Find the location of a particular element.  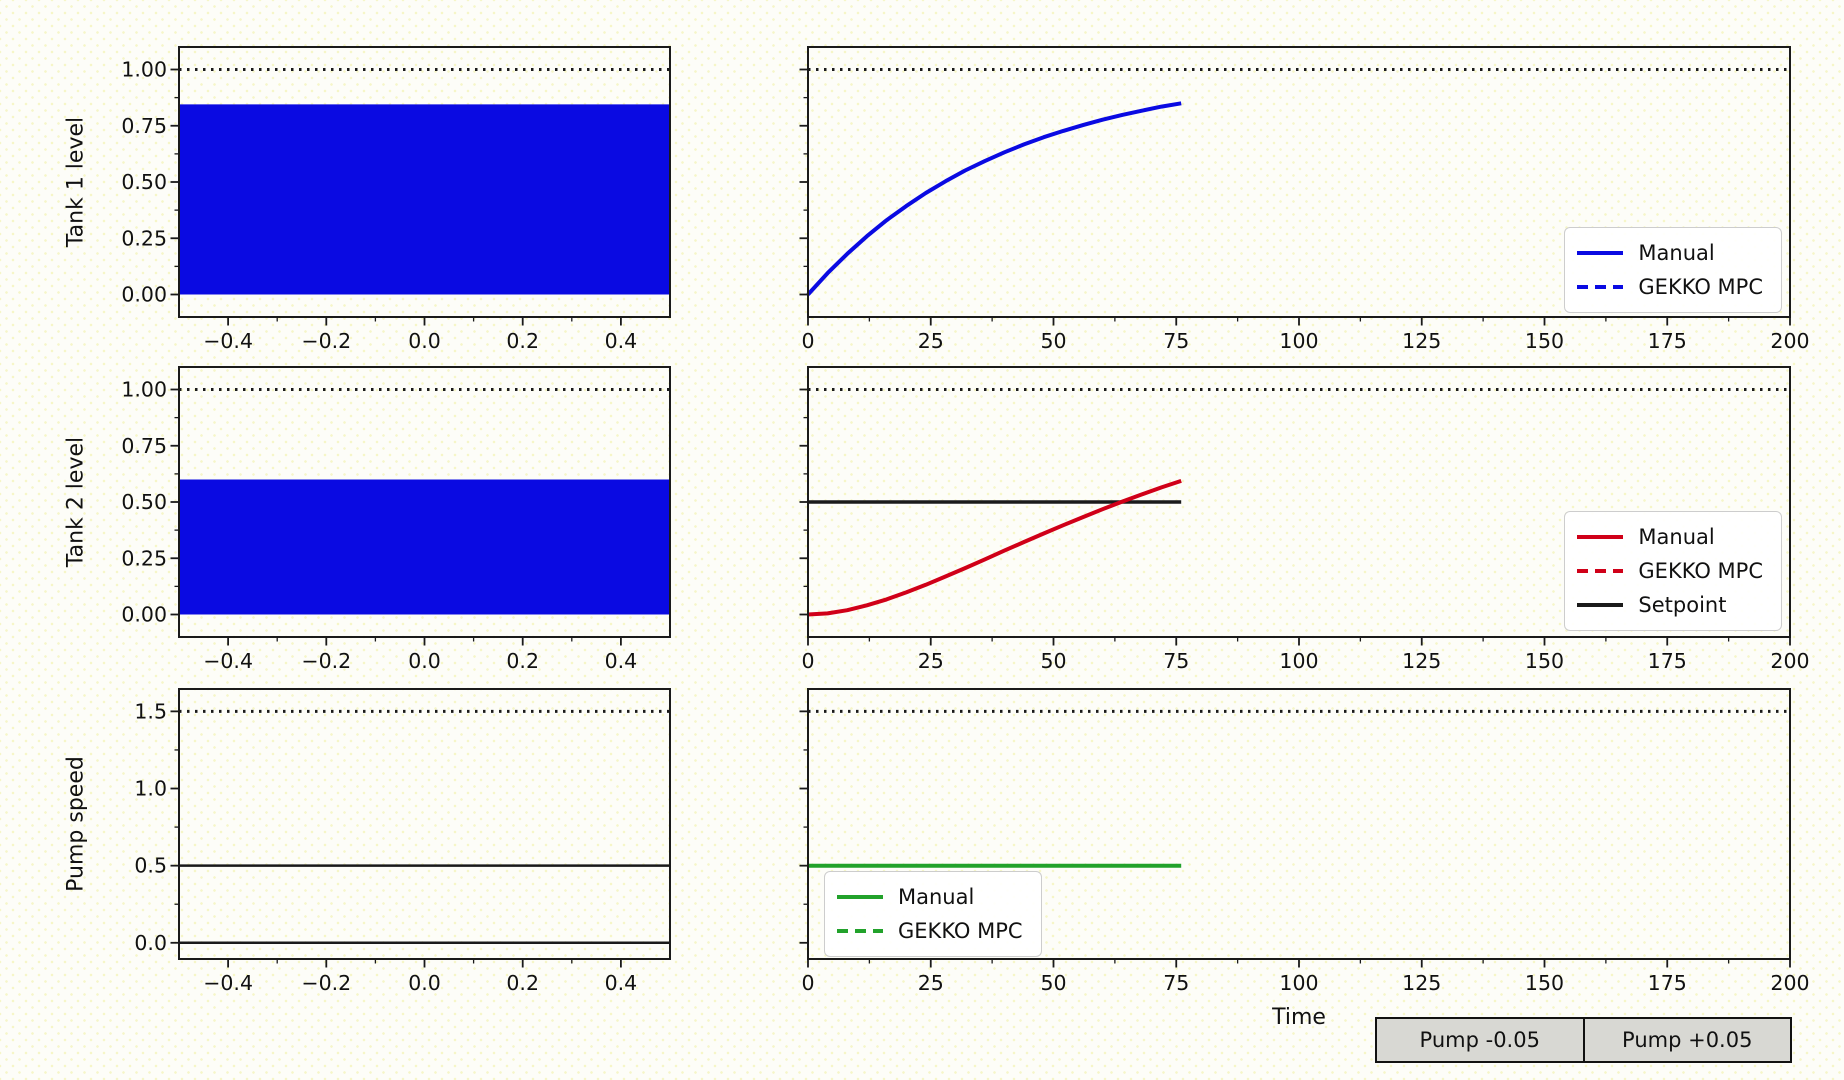

pump-plus-button: Pump +0.05 is located at coordinates (1687, 1040).